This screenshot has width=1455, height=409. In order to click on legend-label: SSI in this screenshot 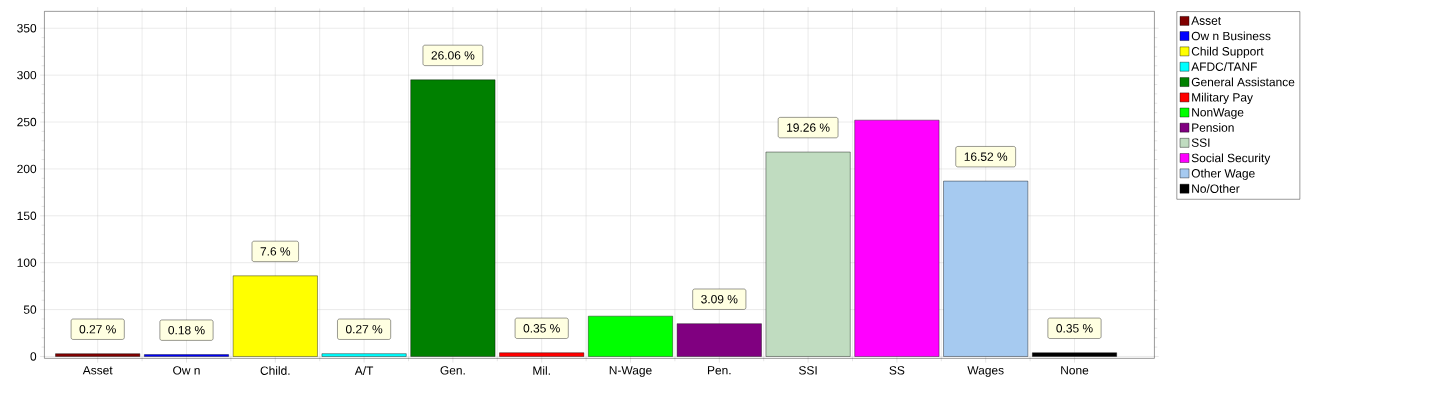, I will do `click(1200, 142)`.